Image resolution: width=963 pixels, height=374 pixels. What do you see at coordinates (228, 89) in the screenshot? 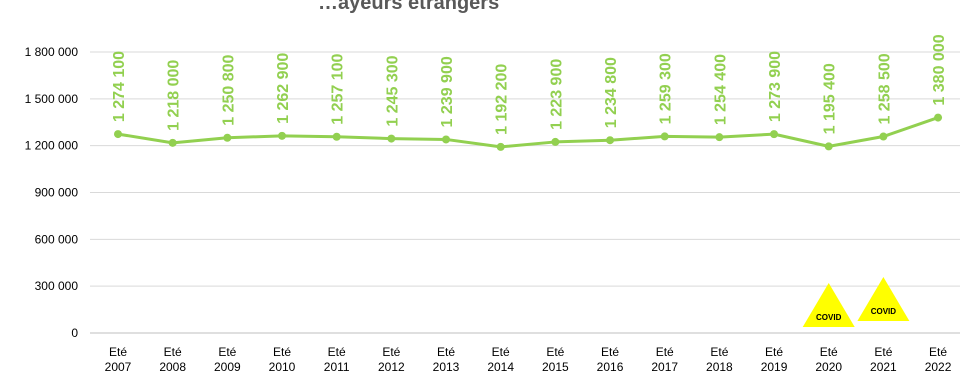
I see `data-label: 1 250 800` at bounding box center [228, 89].